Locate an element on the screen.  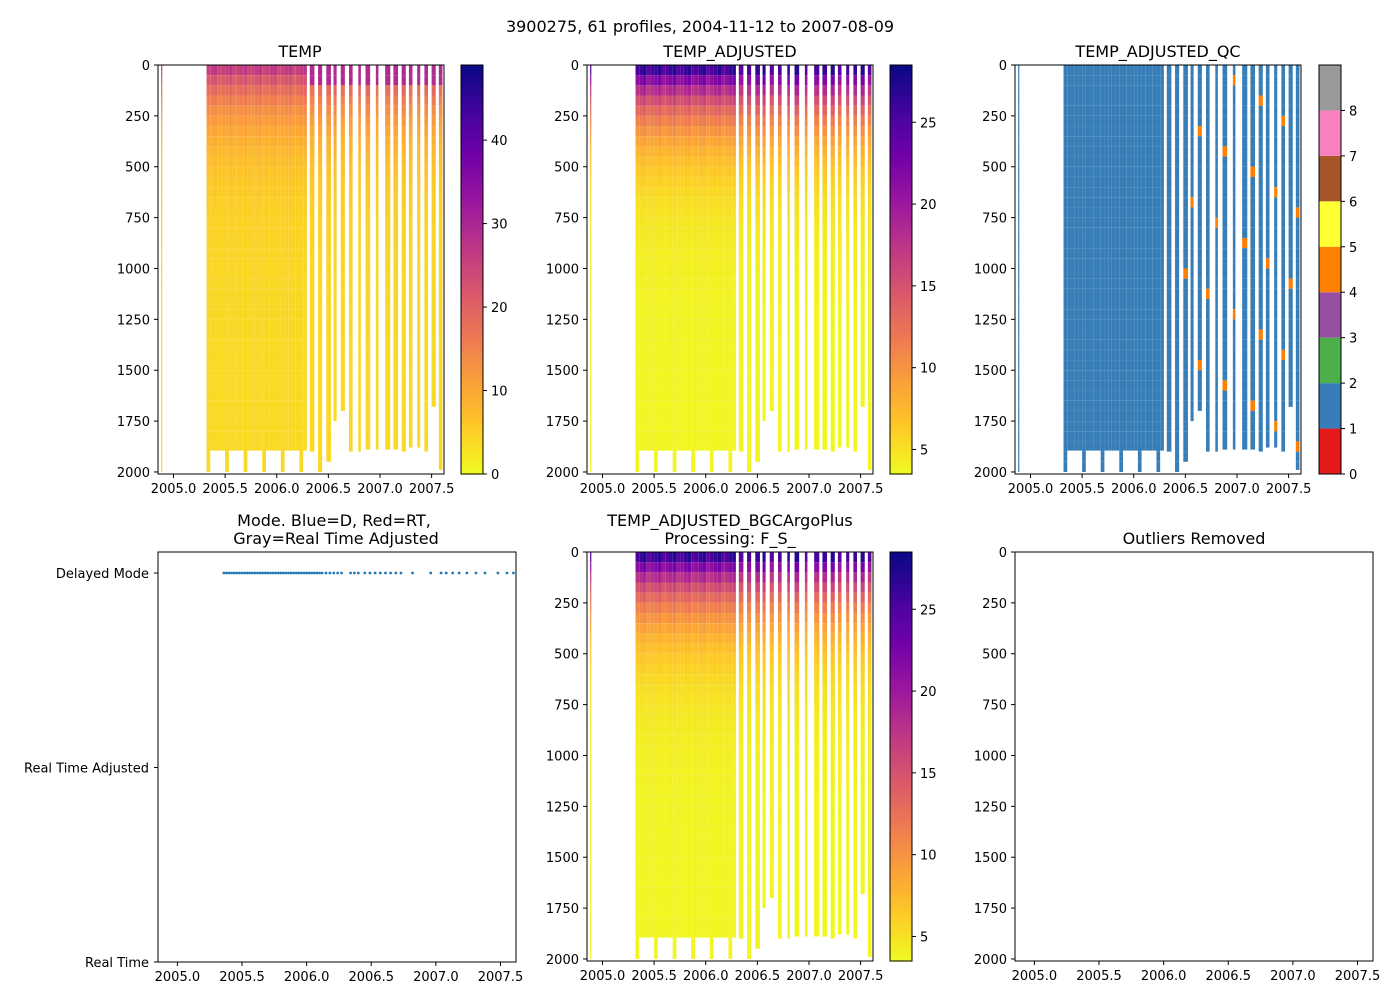
colorbar-tick-label: 30 is located at coordinates (499, 225).